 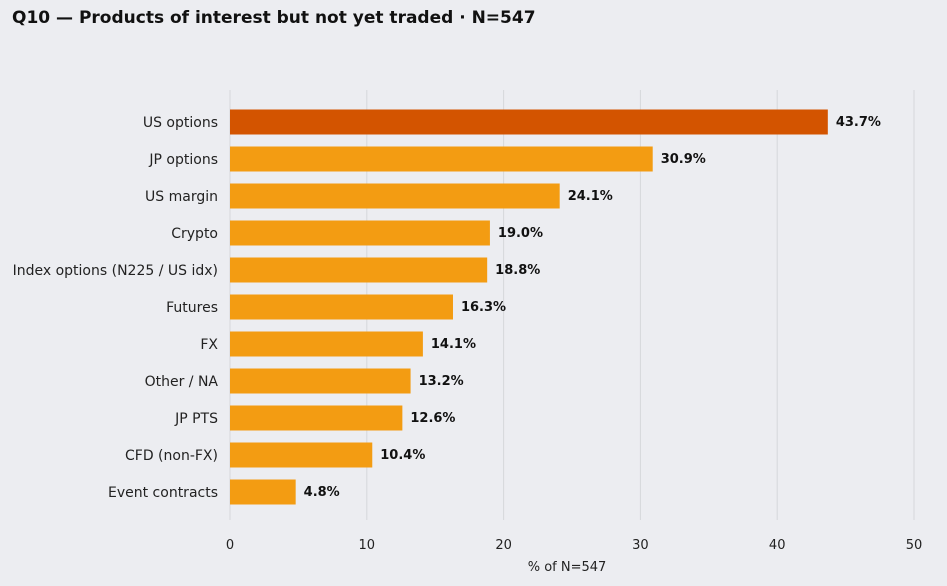 What do you see at coordinates (453, 344) in the screenshot?
I see `value-label: 14.1%` at bounding box center [453, 344].